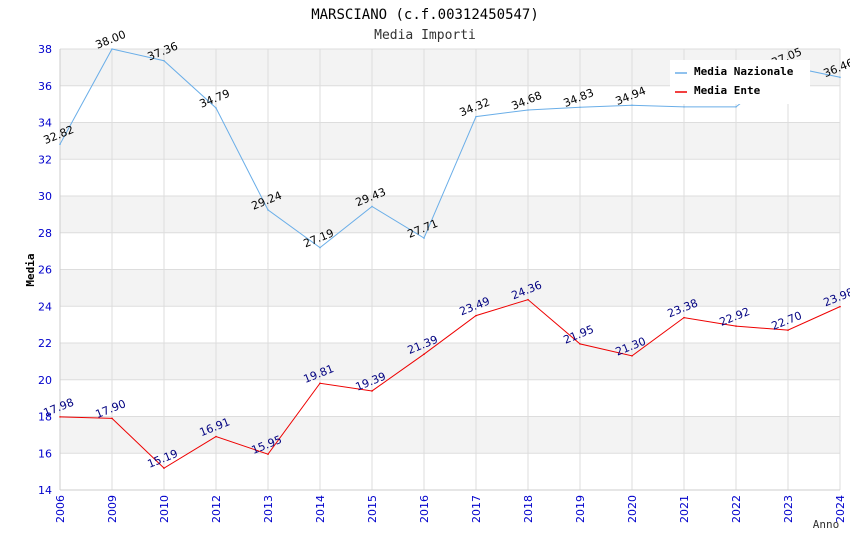 Image resolution: width=850 pixels, height=550 pixels. What do you see at coordinates (45, 343) in the screenshot?
I see `y-tick-label: 22` at bounding box center [45, 343].